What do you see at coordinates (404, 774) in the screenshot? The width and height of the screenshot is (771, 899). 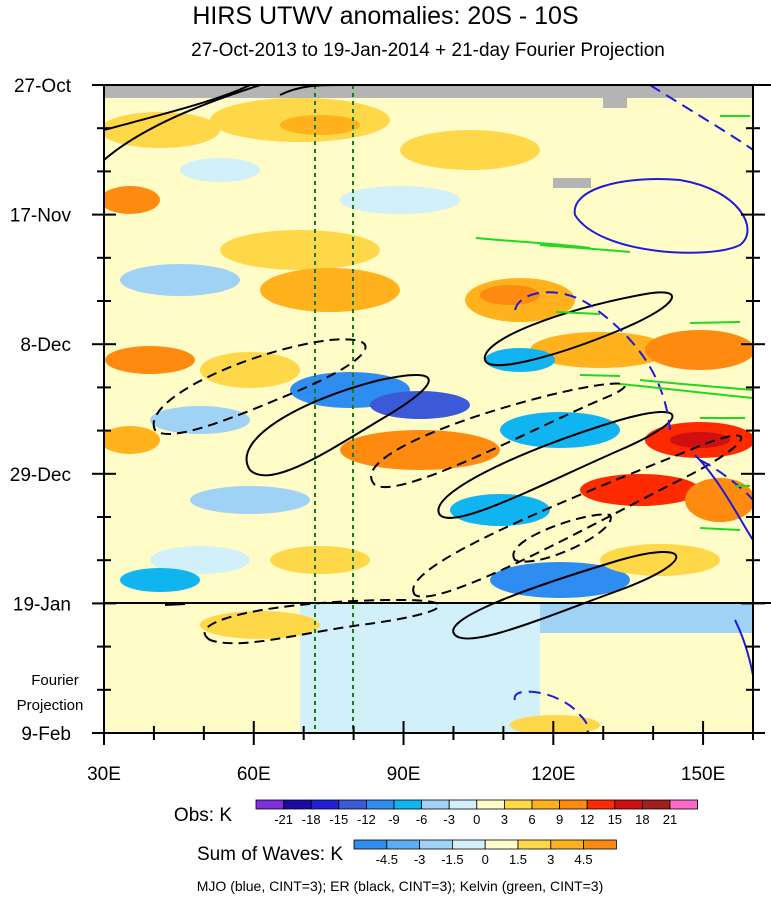 I see `x-tick-label: 90E` at bounding box center [404, 774].